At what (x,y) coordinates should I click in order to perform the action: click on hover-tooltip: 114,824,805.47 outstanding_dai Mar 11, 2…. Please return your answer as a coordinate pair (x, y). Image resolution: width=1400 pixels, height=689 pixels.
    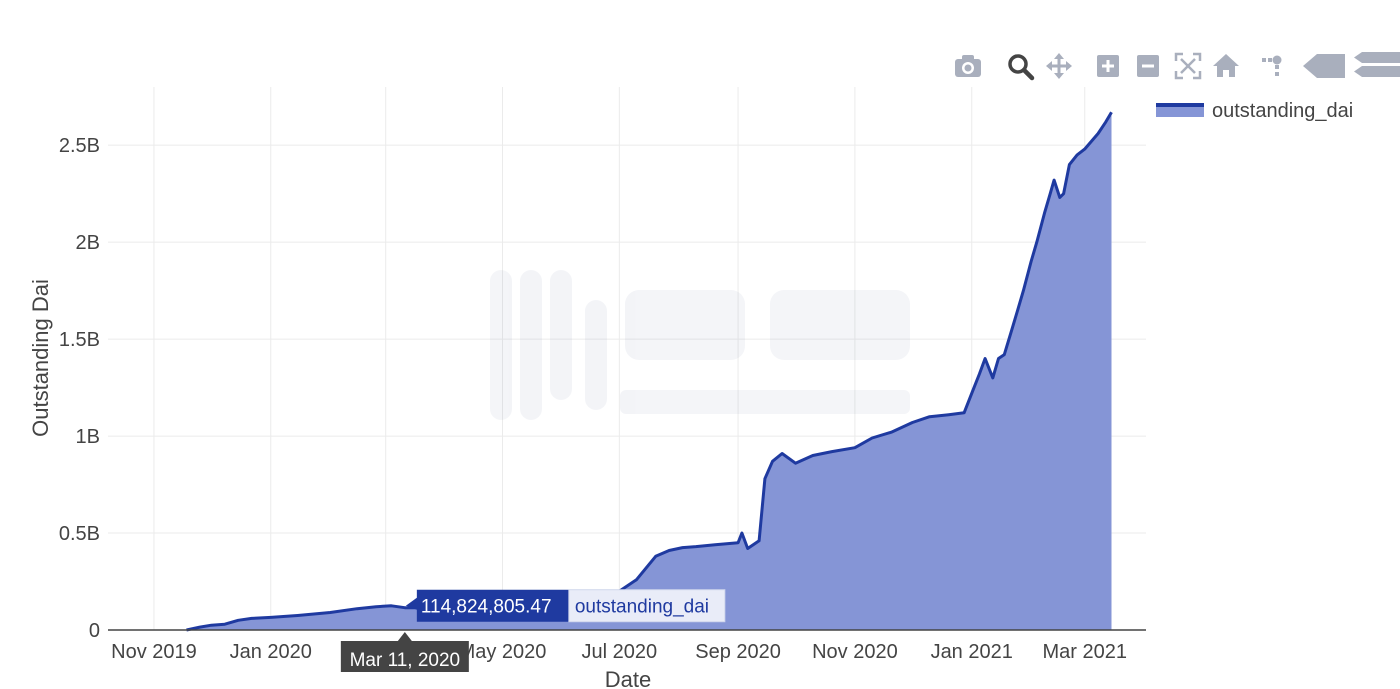
    Looking at the image, I should click on (533, 630).